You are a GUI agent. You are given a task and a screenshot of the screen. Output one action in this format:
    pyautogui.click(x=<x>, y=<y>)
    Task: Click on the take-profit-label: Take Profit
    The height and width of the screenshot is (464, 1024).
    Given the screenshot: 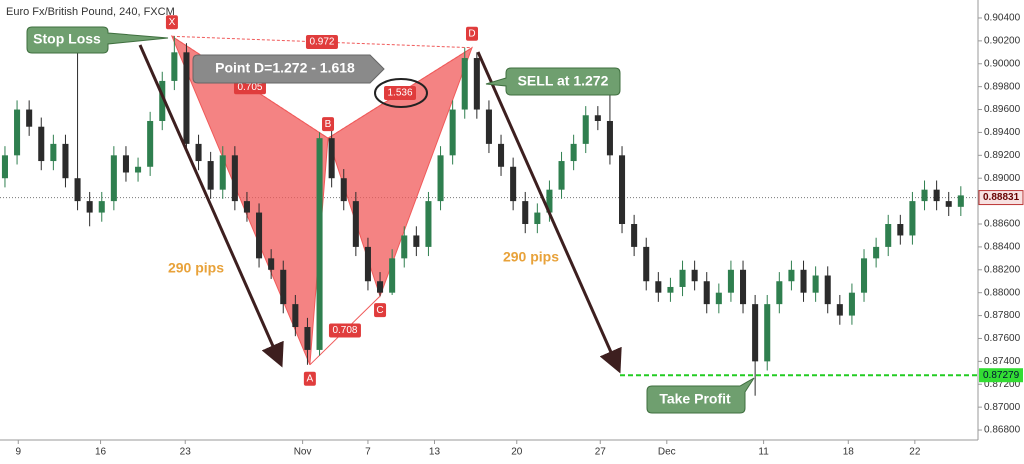 What is the action you would take?
    pyautogui.click(x=695, y=399)
    